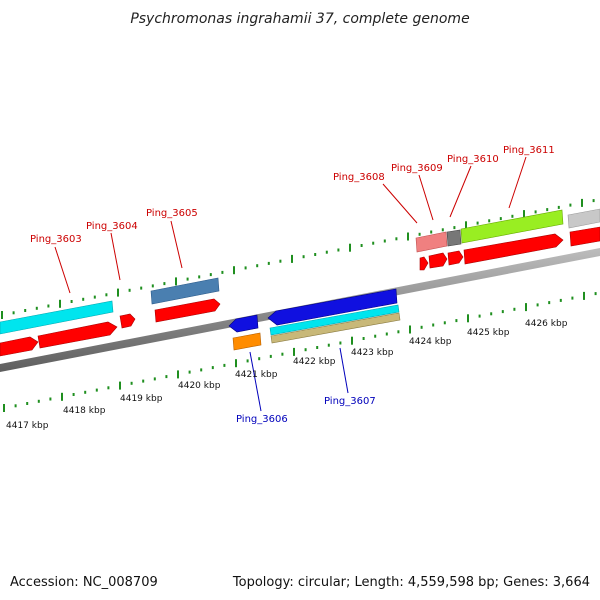 This screenshot has width=600, height=600. Describe the element at coordinates (372, 353) in the screenshot. I see `scale-label: 4423 kbp` at that location.